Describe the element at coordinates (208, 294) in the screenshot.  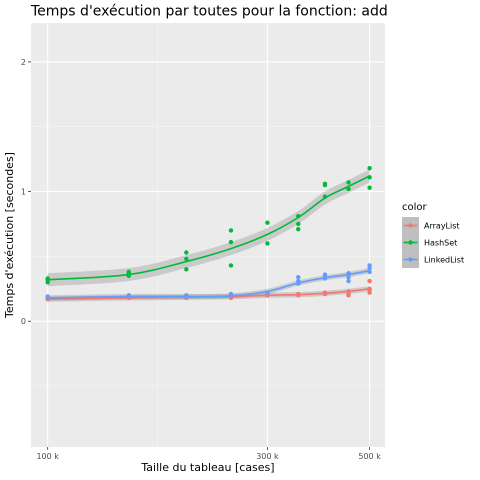
I see `line-arraylist` at that location.